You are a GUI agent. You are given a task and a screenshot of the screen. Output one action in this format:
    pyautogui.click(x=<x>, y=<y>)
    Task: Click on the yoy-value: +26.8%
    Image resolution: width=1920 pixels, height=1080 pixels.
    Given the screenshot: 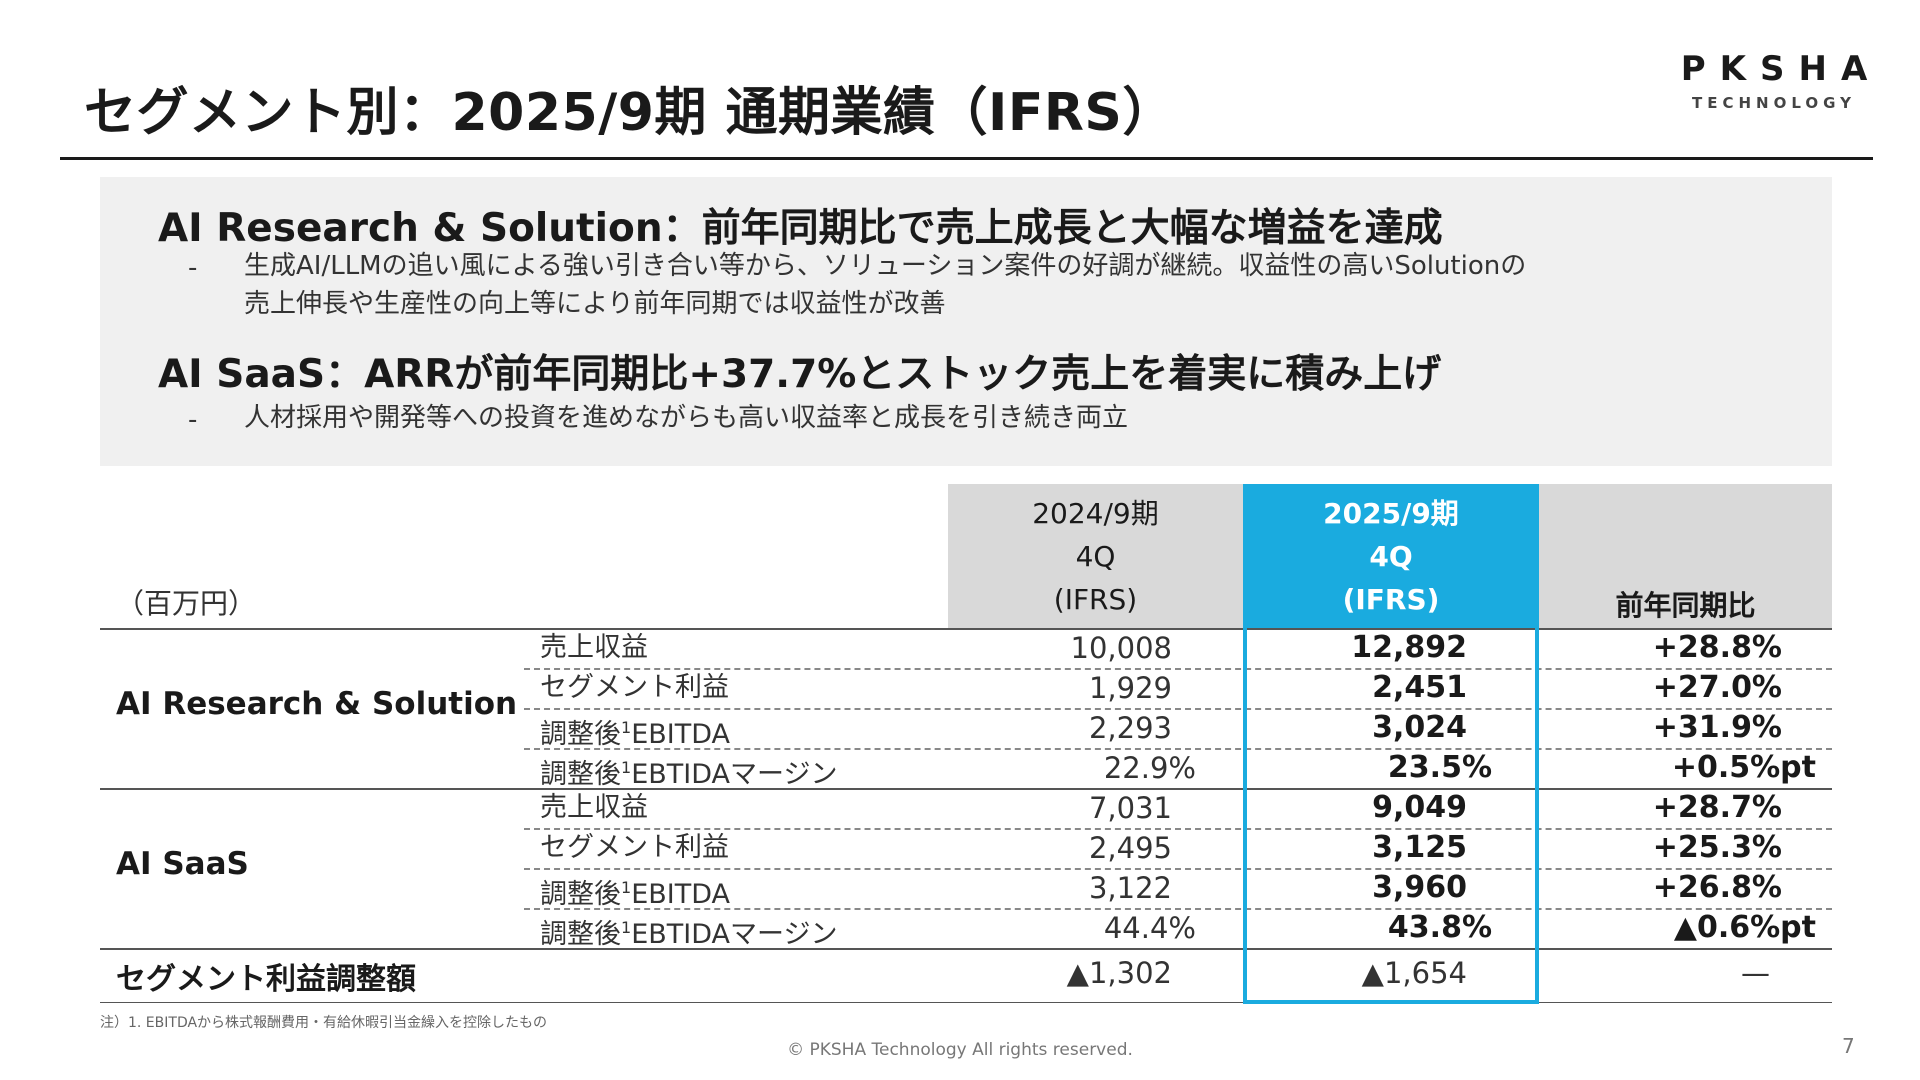 What is the action you would take?
    pyautogui.click(x=1717, y=887)
    